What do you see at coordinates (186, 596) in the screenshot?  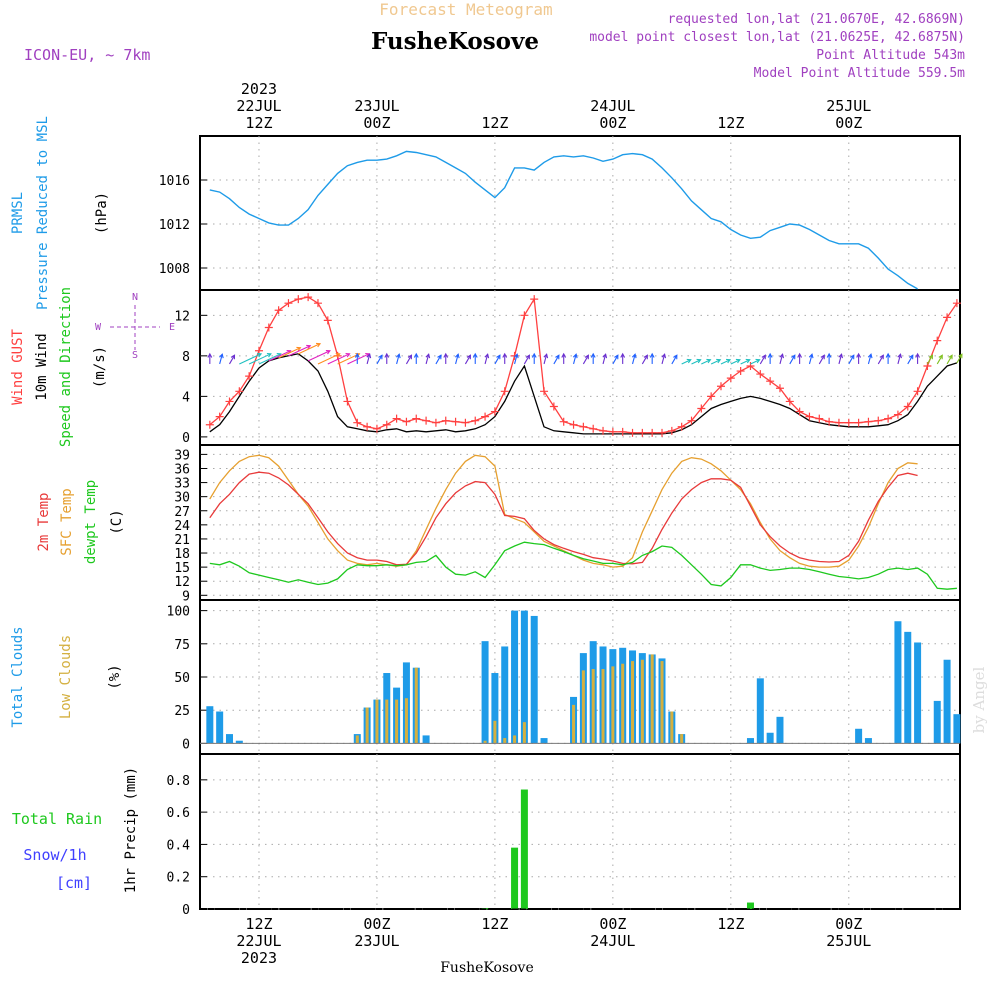 I see `y-tick-label: 9` at bounding box center [186, 596].